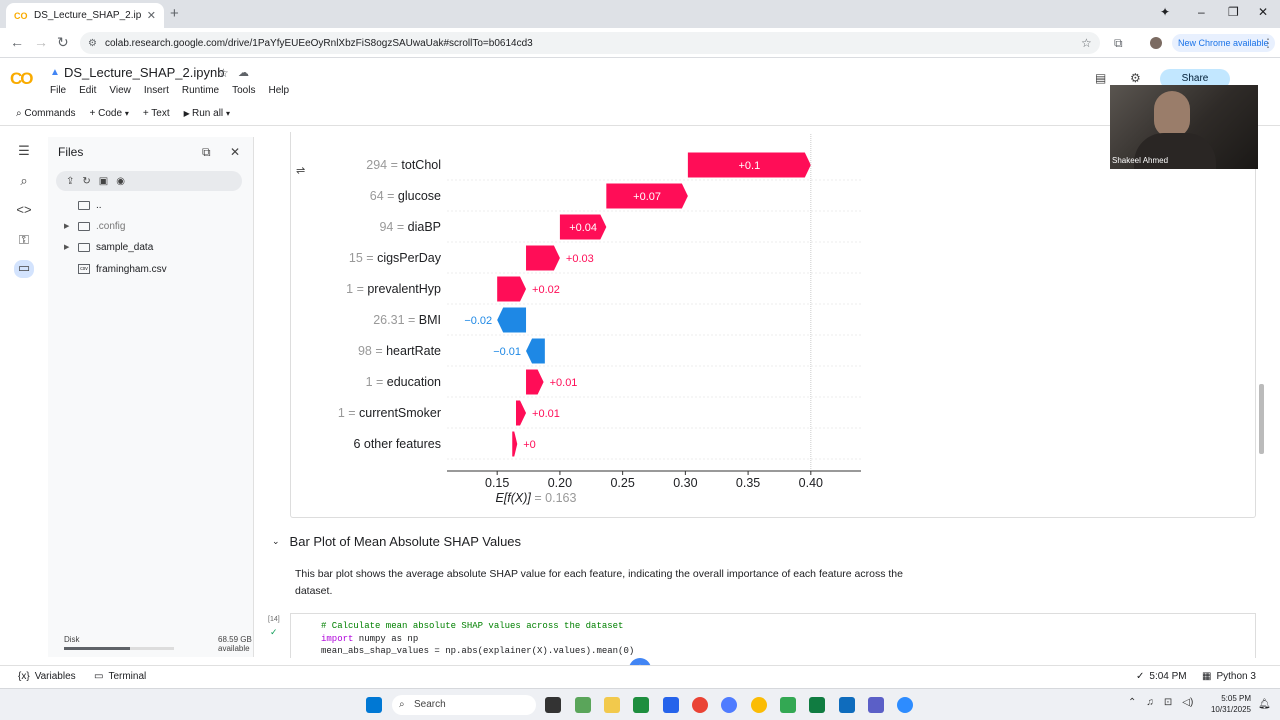 The width and height of the screenshot is (1280, 720). I want to click on maximize-button: ❐, so click(1233, 12).